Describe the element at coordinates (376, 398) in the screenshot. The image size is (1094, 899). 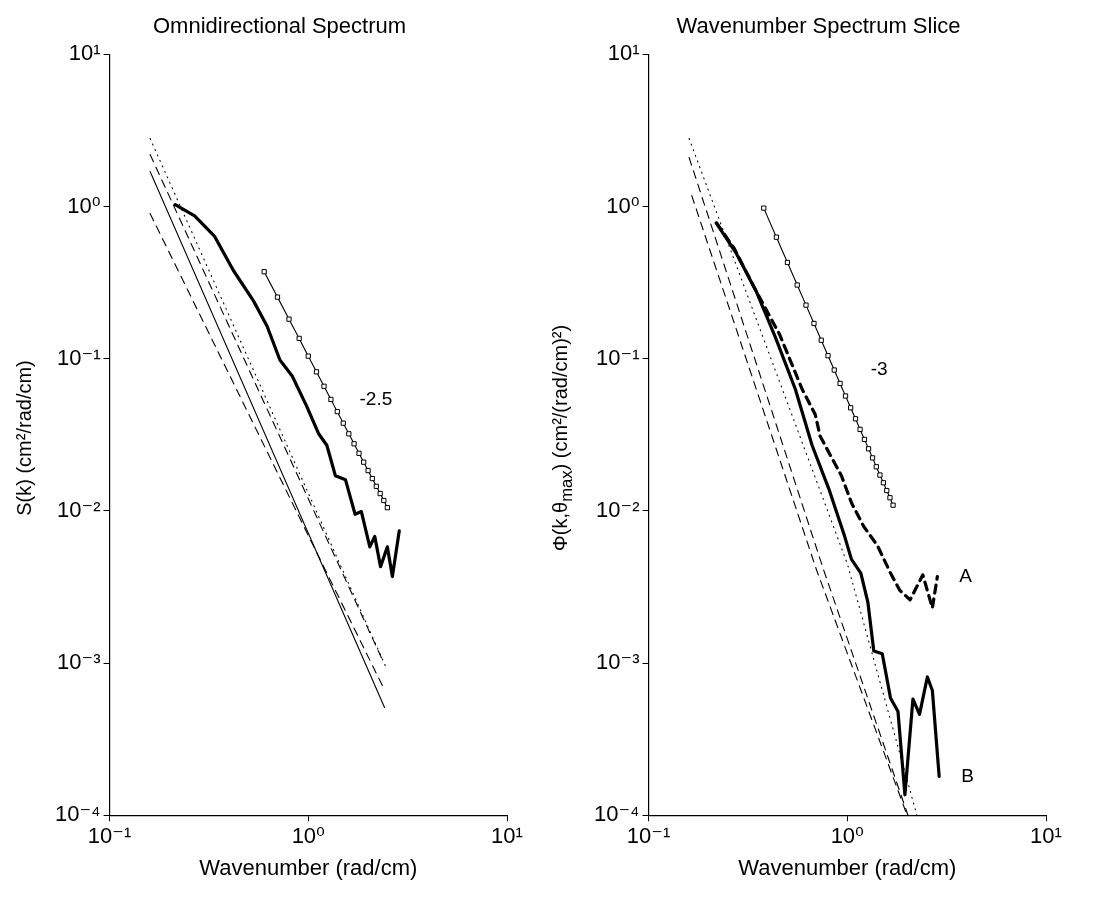
I see `annotation: -2.5` at that location.